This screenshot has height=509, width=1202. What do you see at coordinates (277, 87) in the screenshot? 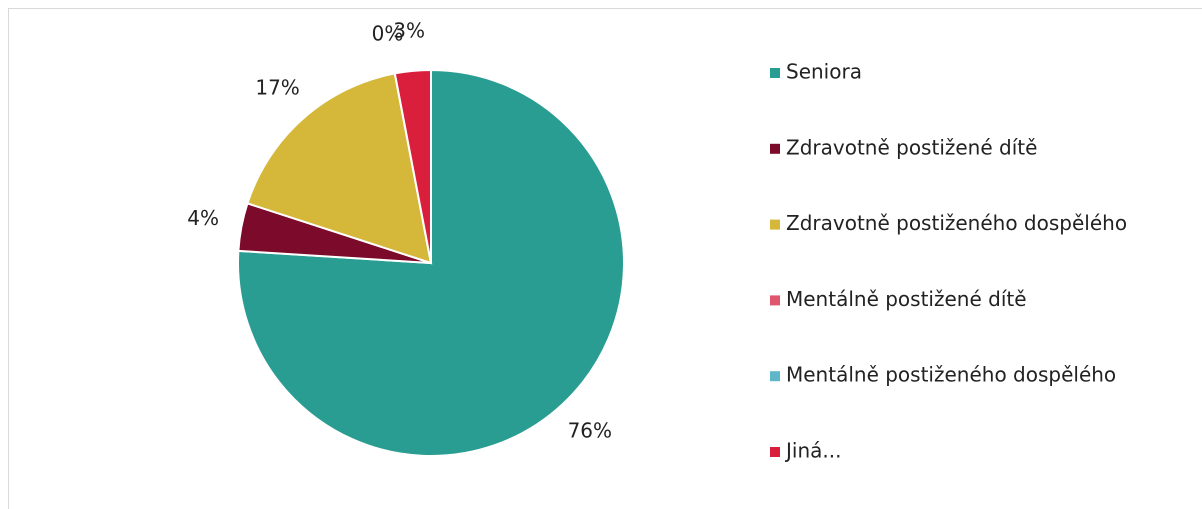
I see `data-label: 17%` at bounding box center [277, 87].